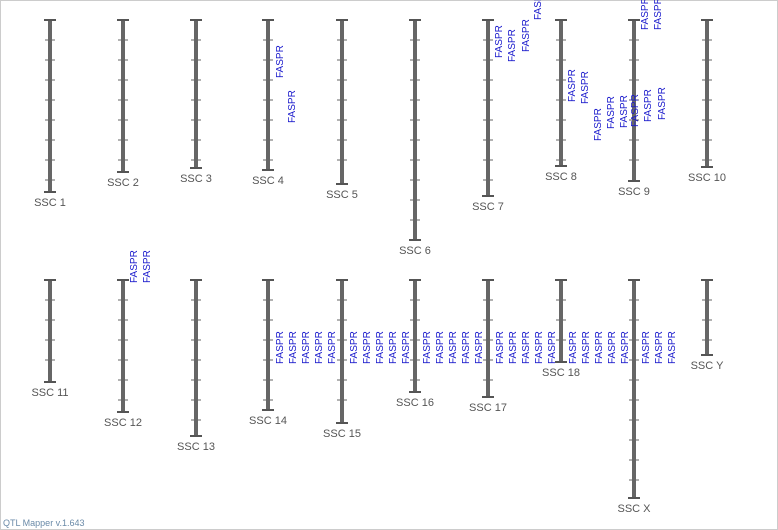  Describe the element at coordinates (342, 195) in the screenshot. I see `chromosome-label: SSC 5` at that location.